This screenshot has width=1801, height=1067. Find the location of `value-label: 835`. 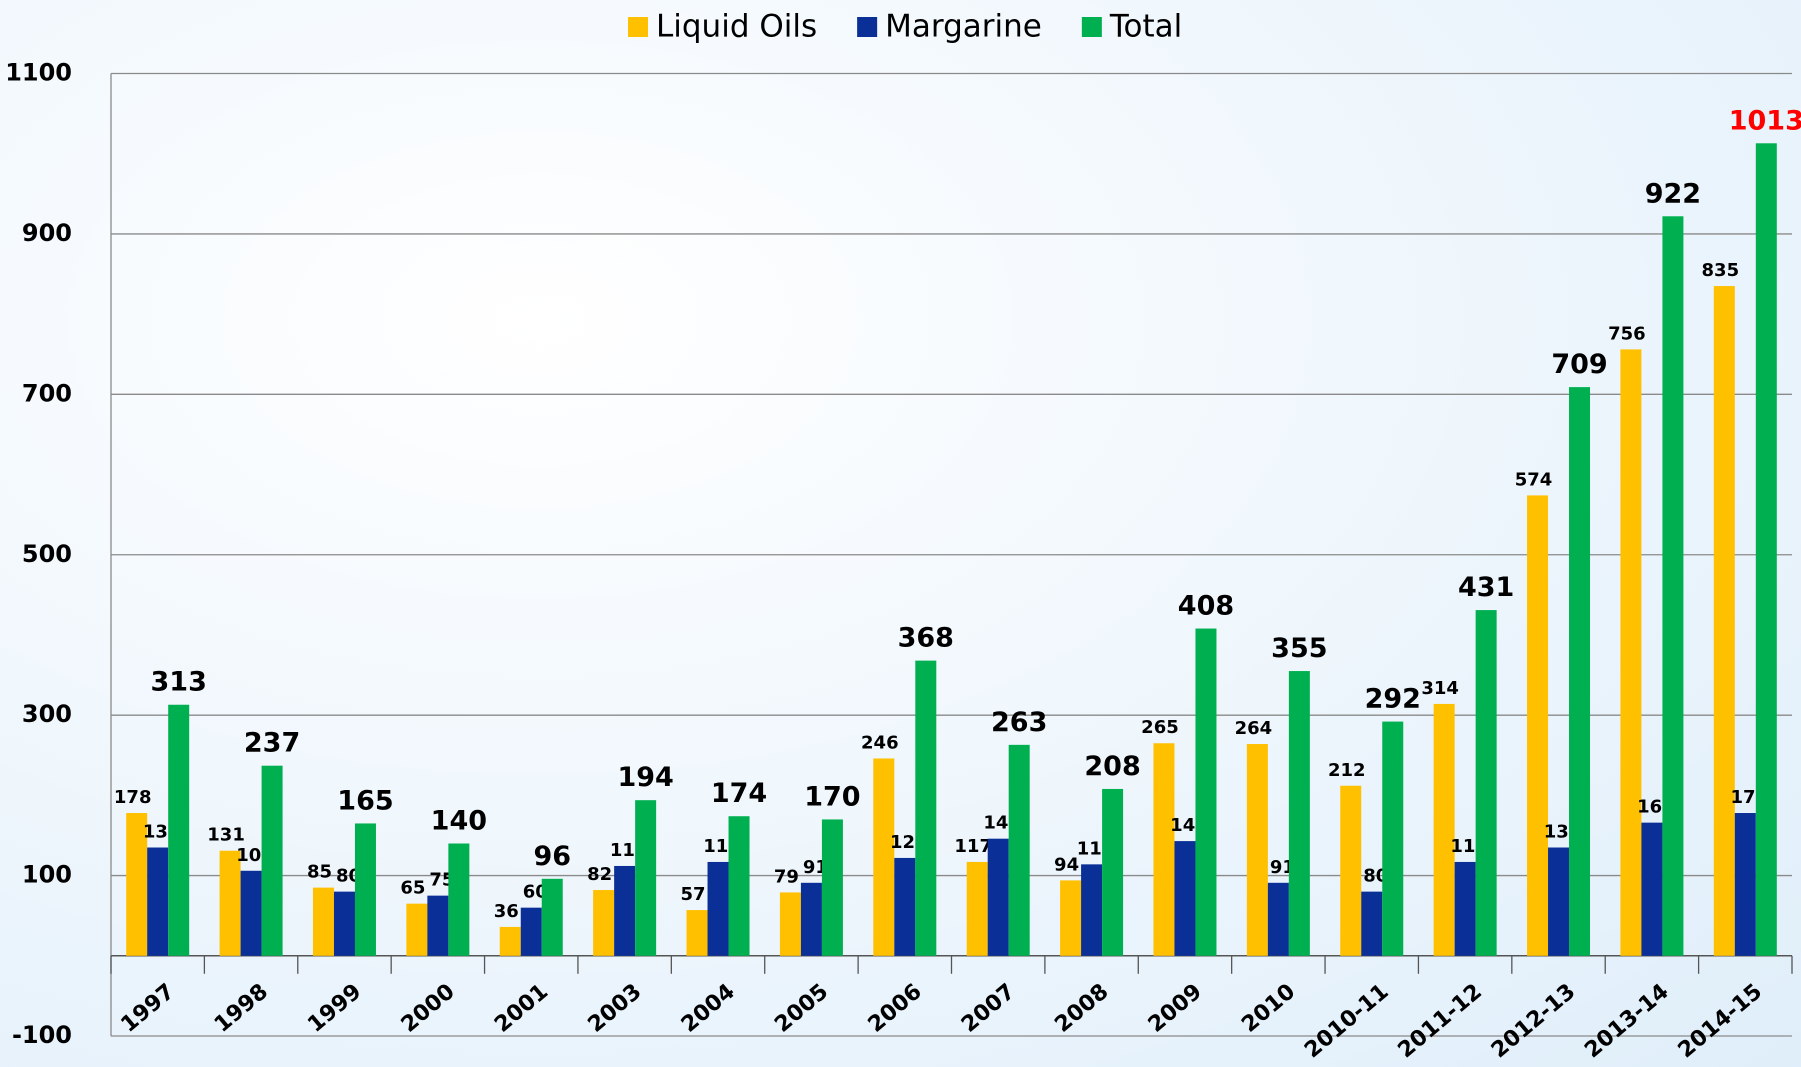

value-label: 835 is located at coordinates (1721, 270).